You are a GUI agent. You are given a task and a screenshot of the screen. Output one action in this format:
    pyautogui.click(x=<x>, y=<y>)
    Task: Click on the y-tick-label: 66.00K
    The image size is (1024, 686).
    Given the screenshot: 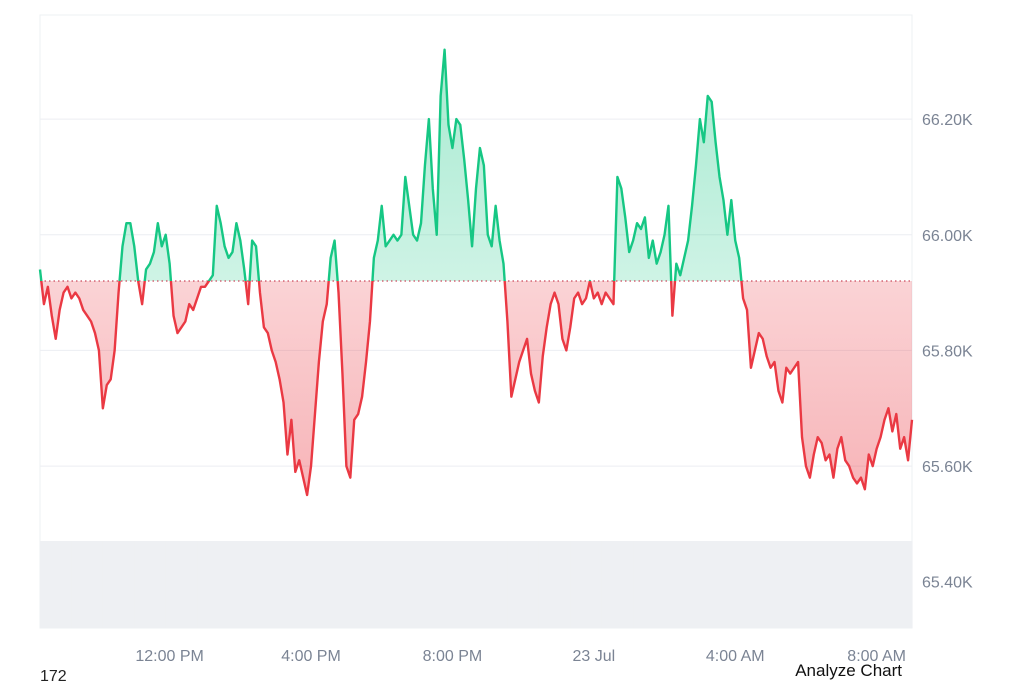 What is the action you would take?
    pyautogui.click(x=947, y=236)
    